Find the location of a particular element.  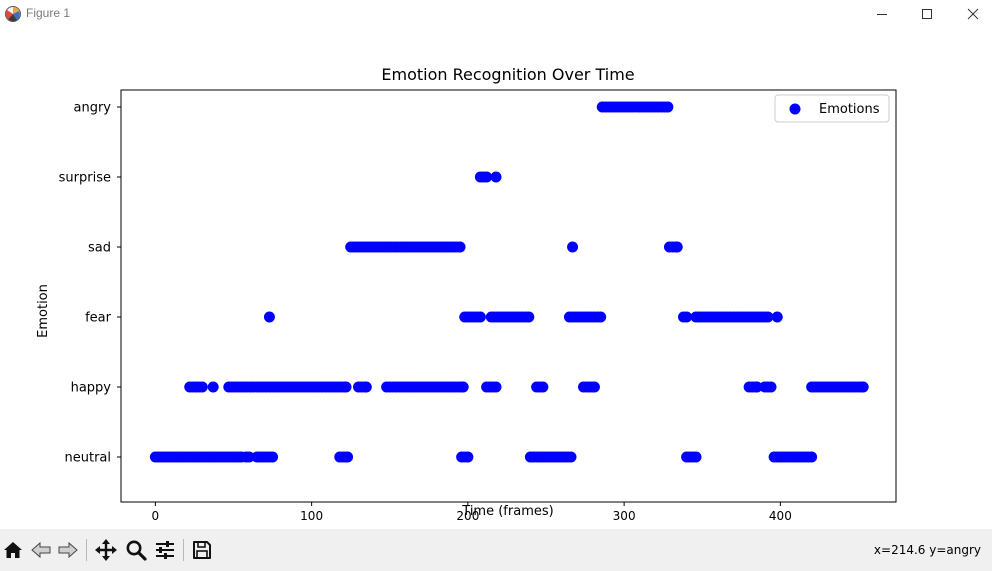

subplots-icon is located at coordinates (165, 550).